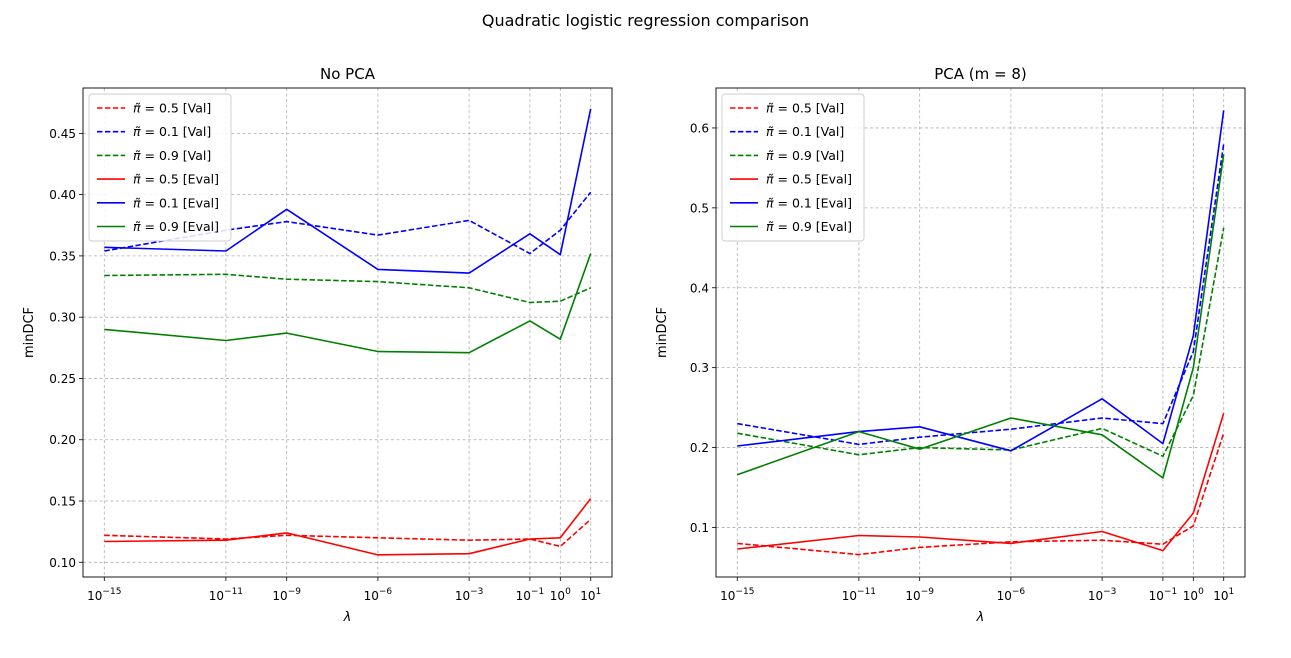 Image resolution: width=1291 pixels, height=658 pixels. Describe the element at coordinates (62, 134) in the screenshot. I see `y-tick-label: 0.45` at that location.